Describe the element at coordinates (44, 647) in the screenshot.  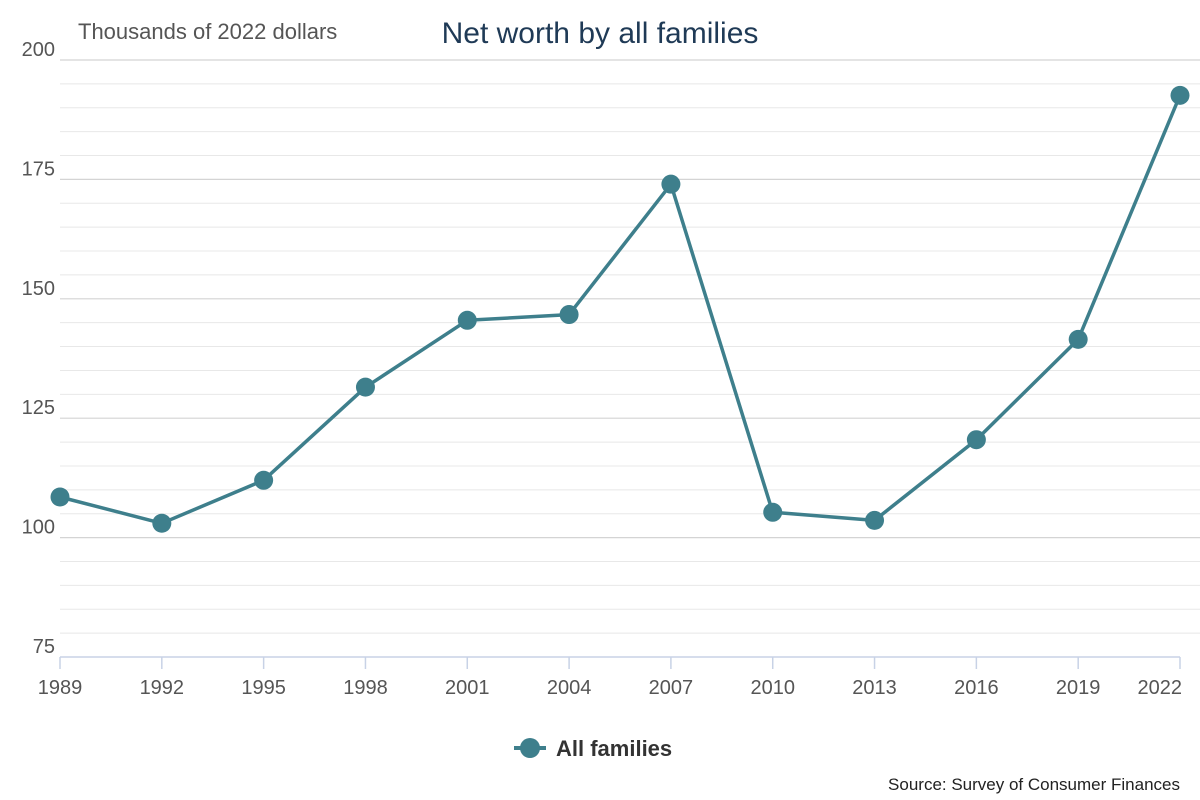
I see `y-tick-label: 75` at that location.